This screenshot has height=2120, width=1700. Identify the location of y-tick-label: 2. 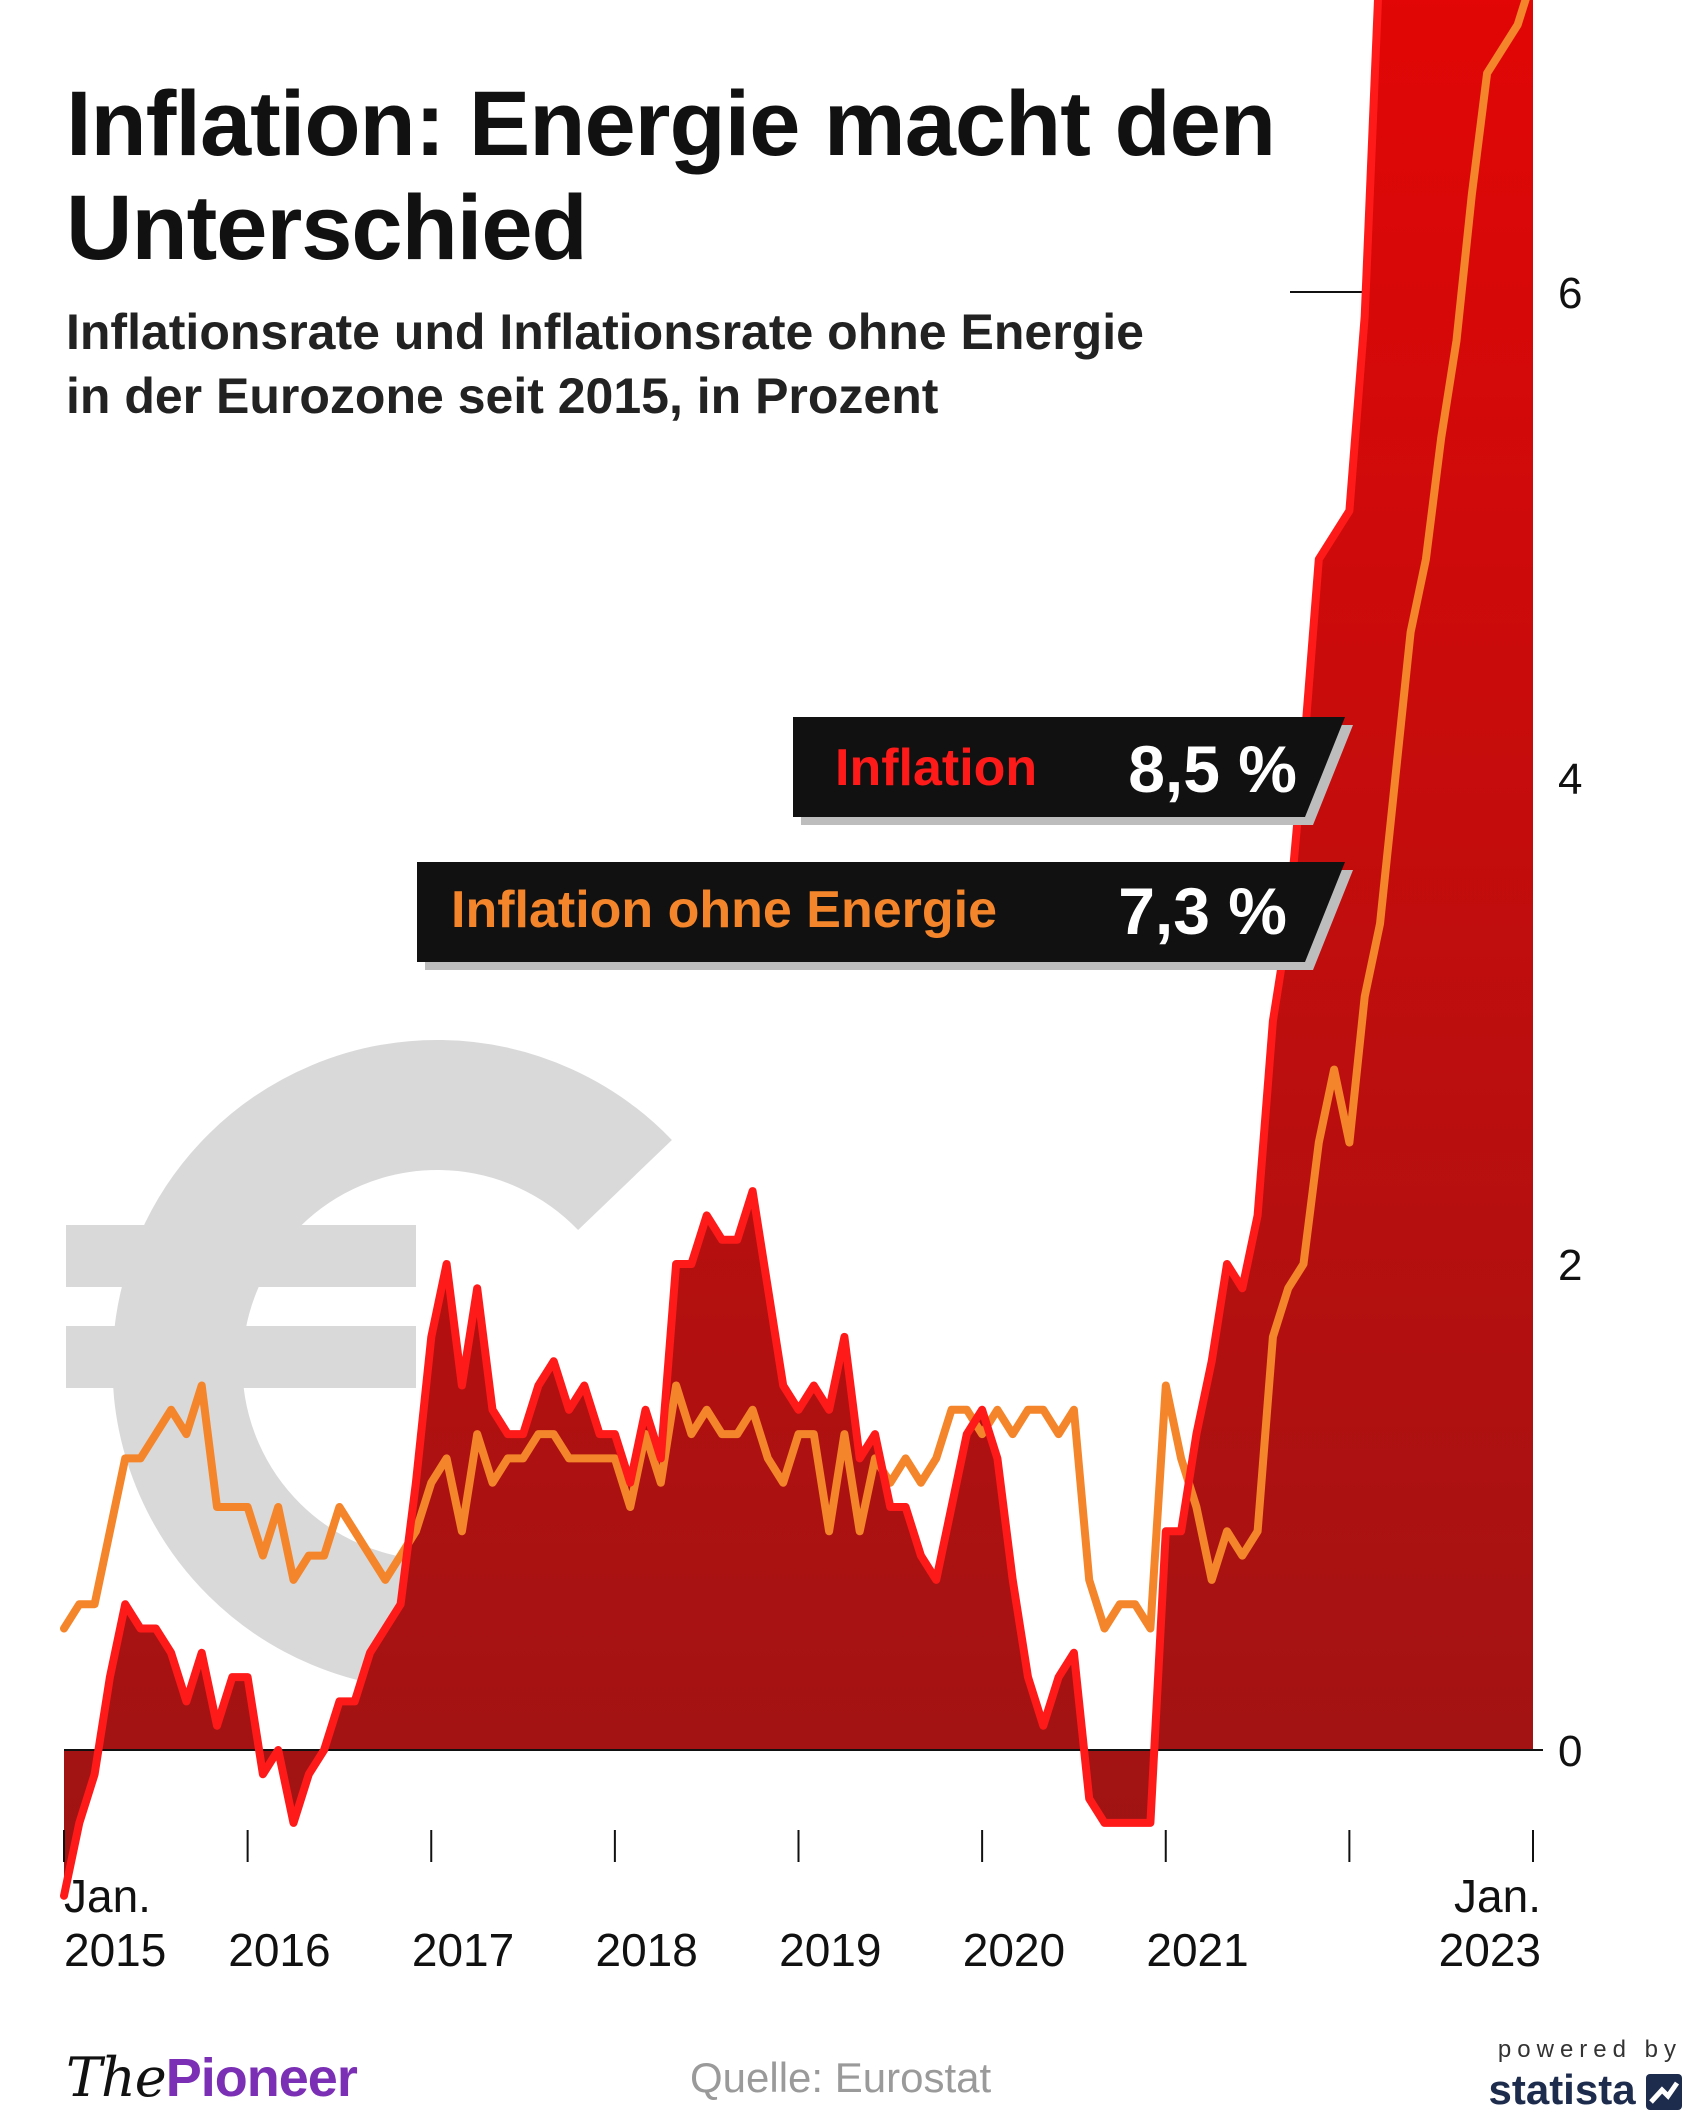
(1570, 1265).